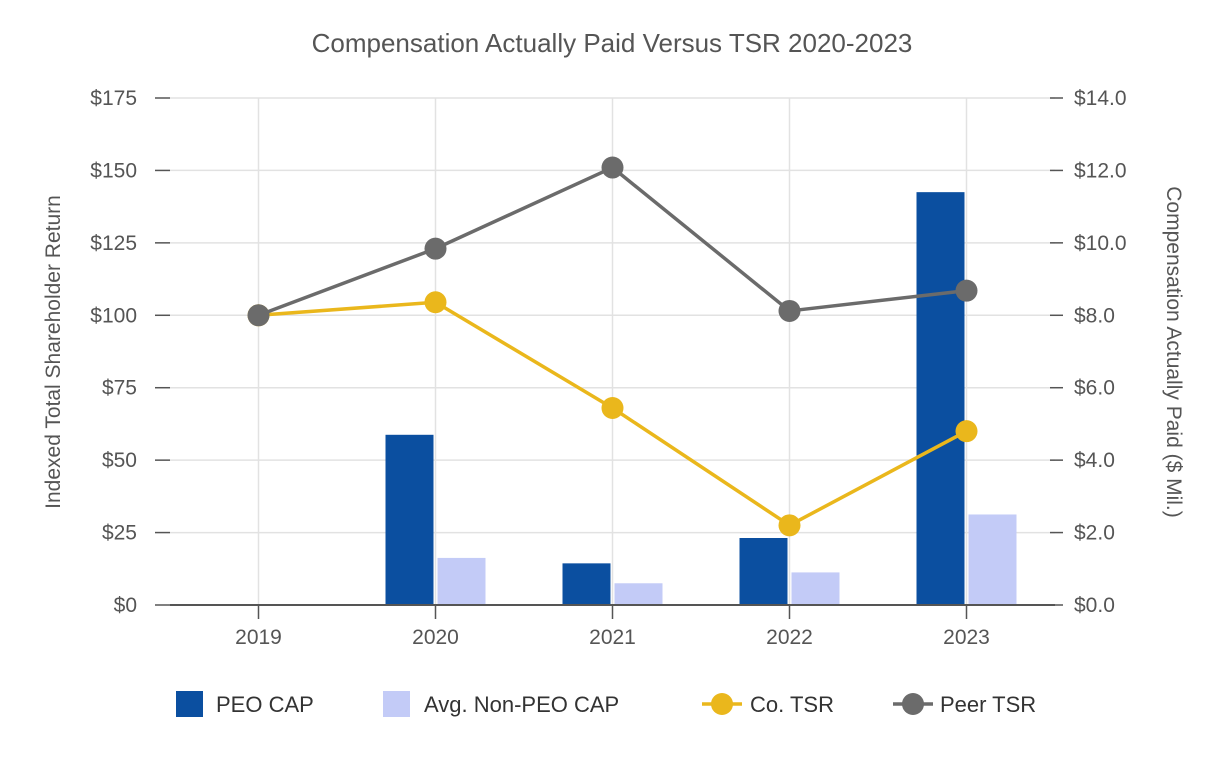  What do you see at coordinates (1094, 460) in the screenshot?
I see `y-right-tick-label: $4.0` at bounding box center [1094, 460].